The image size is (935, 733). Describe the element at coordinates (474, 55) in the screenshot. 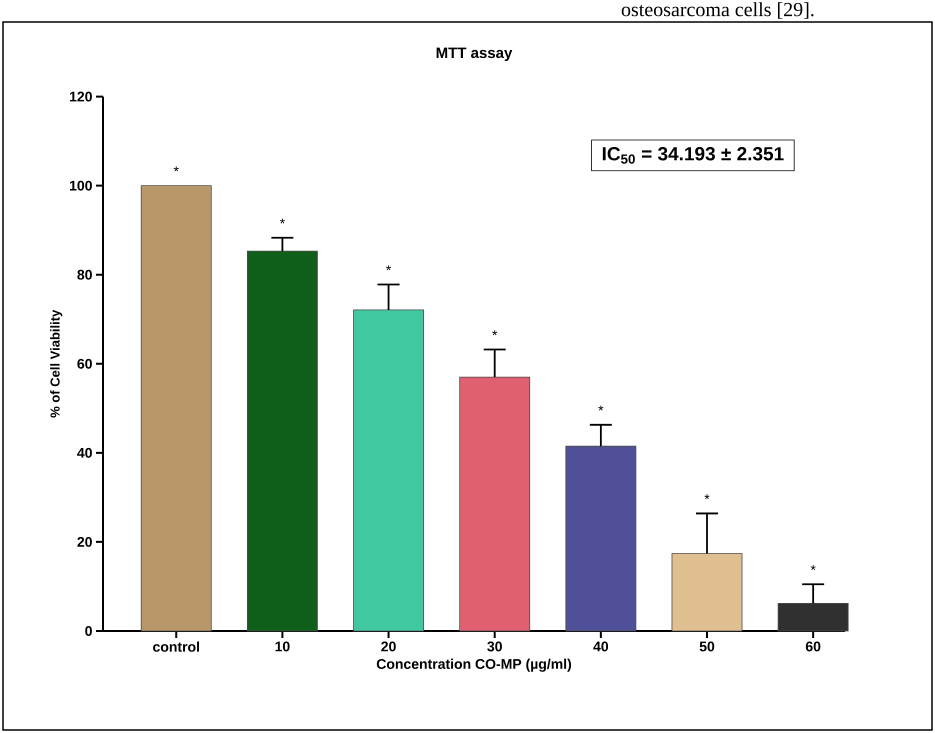

I see `chart-title: MTT assay` at that location.